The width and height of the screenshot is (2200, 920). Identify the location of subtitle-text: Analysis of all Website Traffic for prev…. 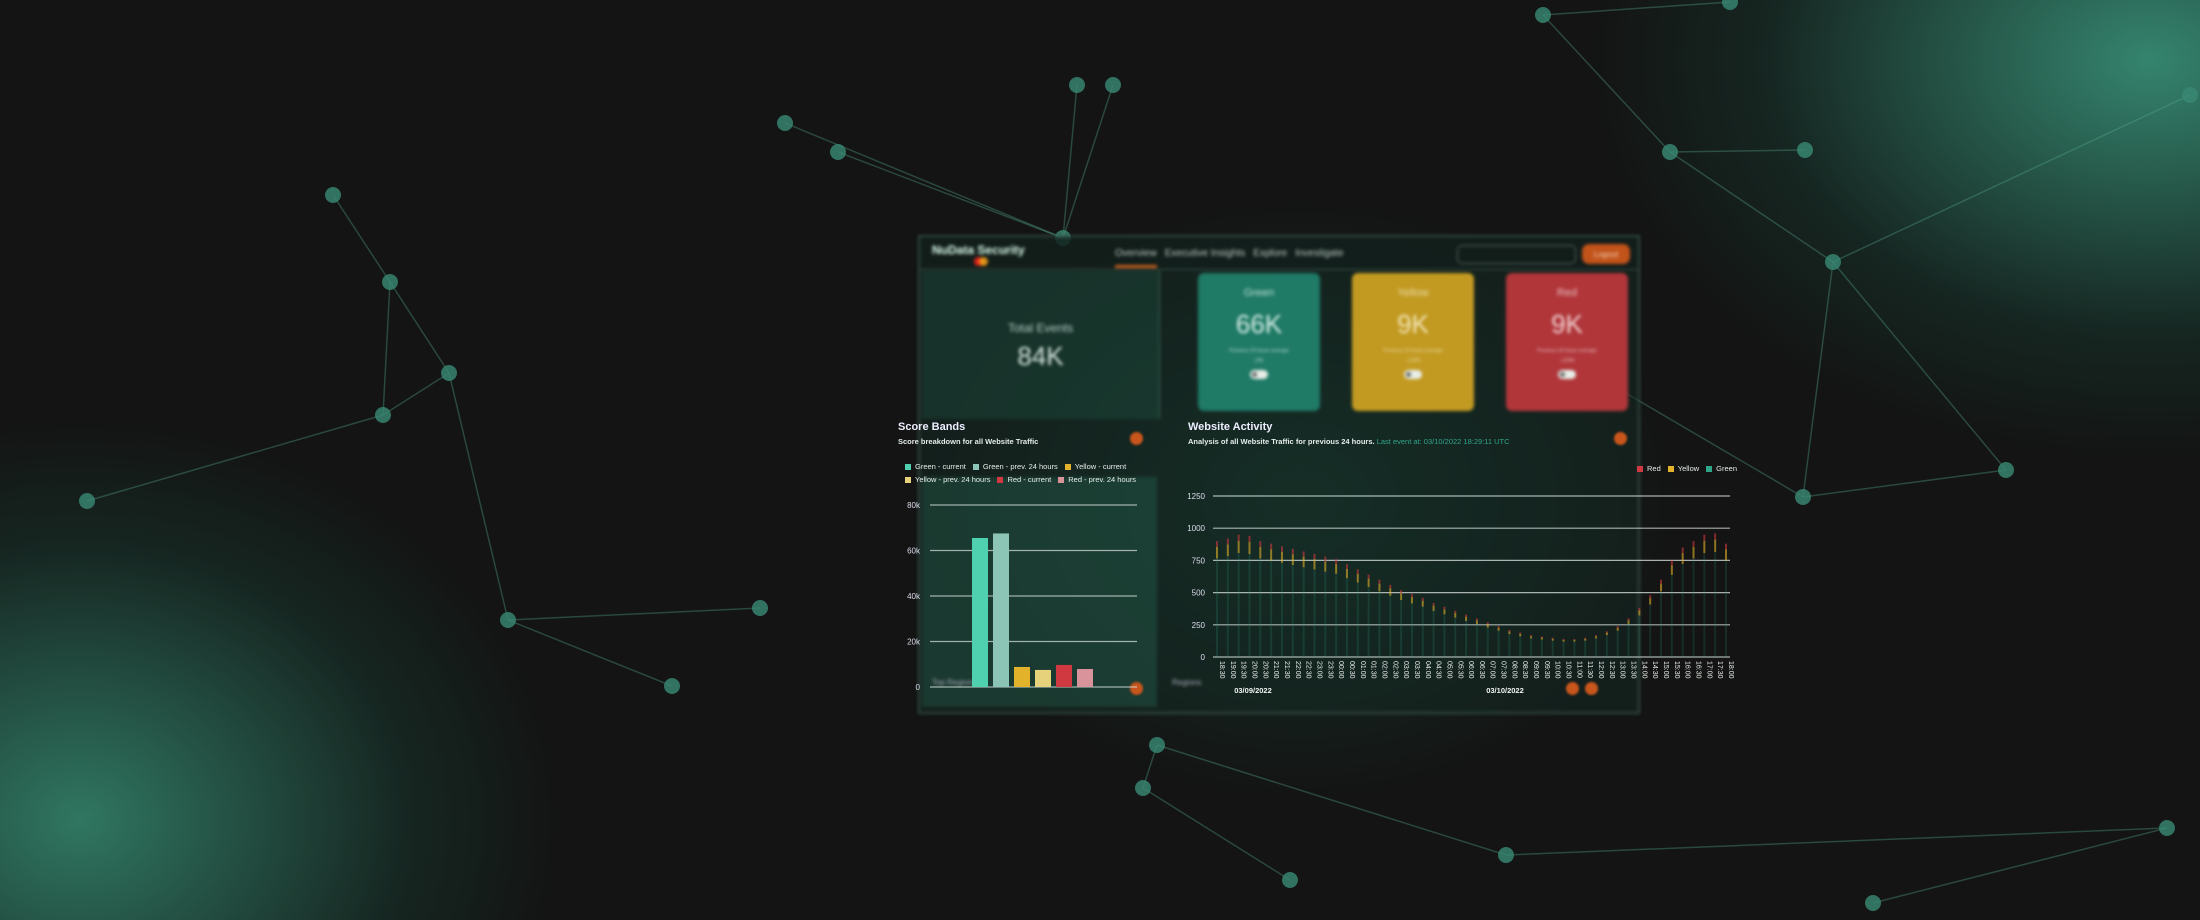
(1281, 441).